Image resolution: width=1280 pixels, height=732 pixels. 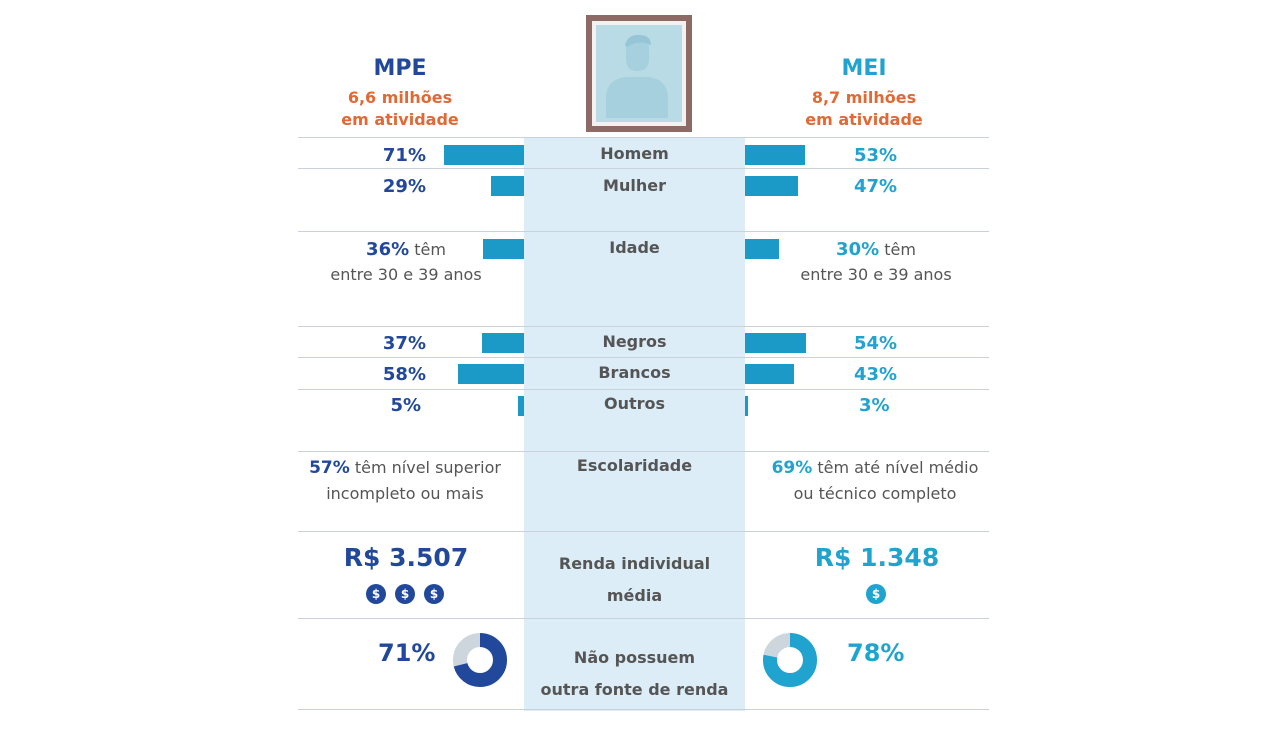 I want to click on mei-brancos-bar, so click(x=769, y=374).